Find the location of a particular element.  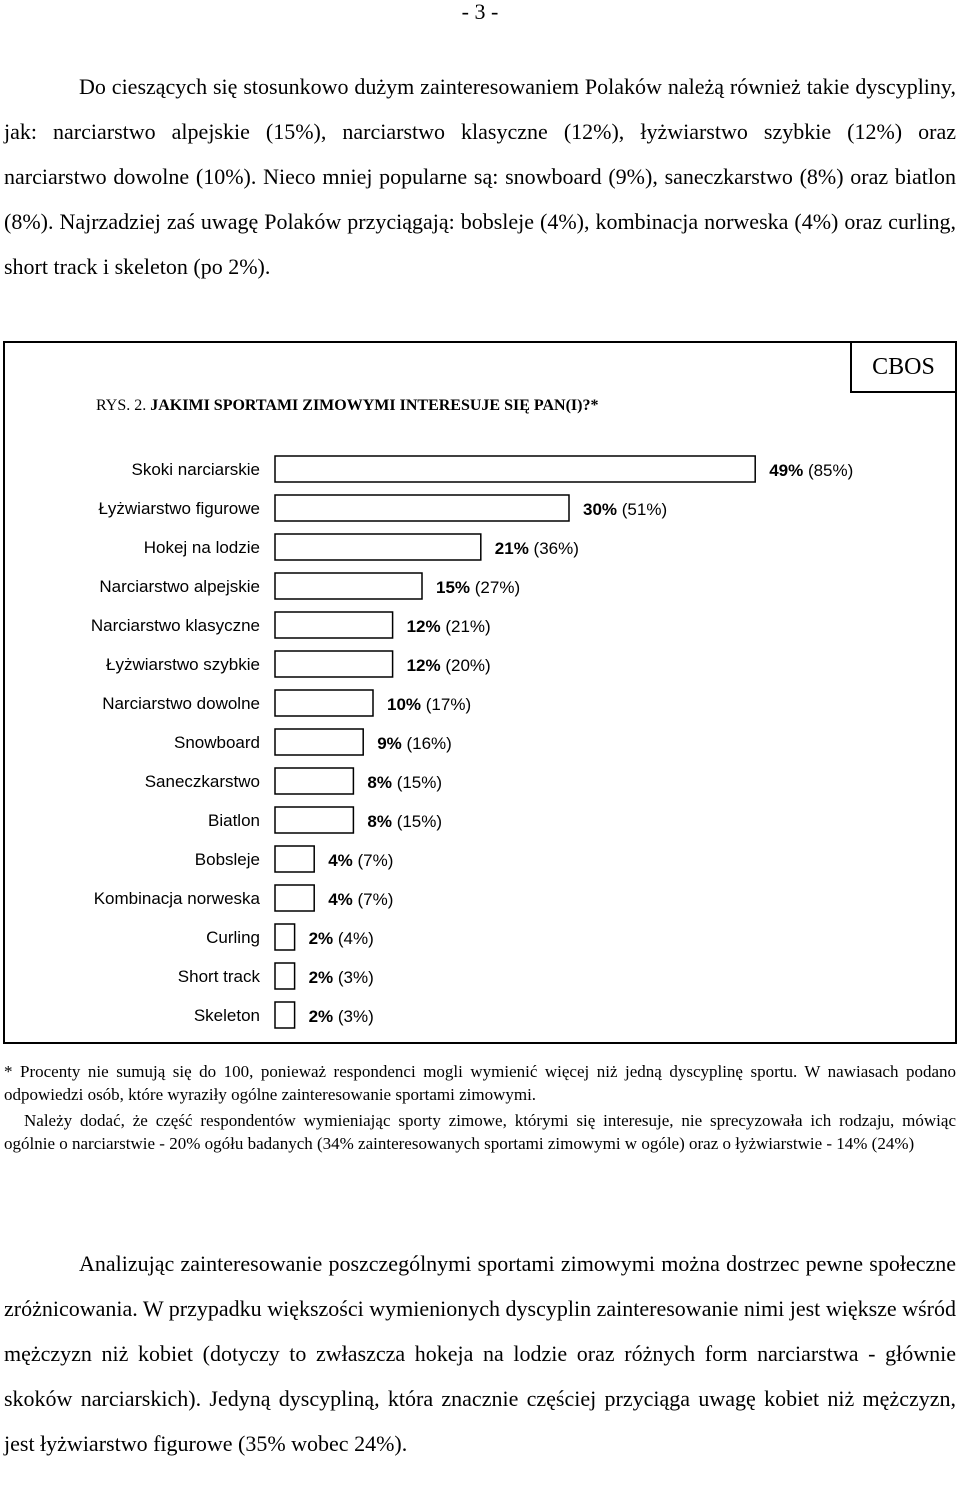

value-label: 30% (51%) is located at coordinates (625, 509).